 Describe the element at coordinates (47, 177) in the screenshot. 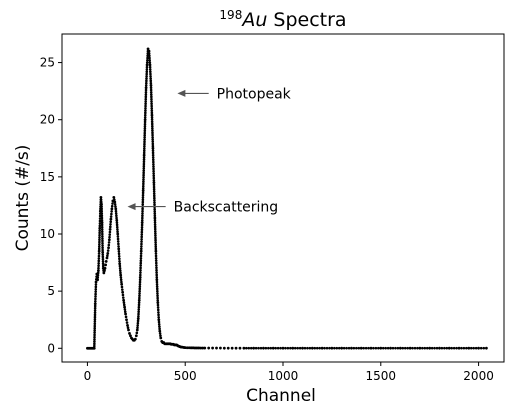

I see `y-tick-label: 15` at that location.